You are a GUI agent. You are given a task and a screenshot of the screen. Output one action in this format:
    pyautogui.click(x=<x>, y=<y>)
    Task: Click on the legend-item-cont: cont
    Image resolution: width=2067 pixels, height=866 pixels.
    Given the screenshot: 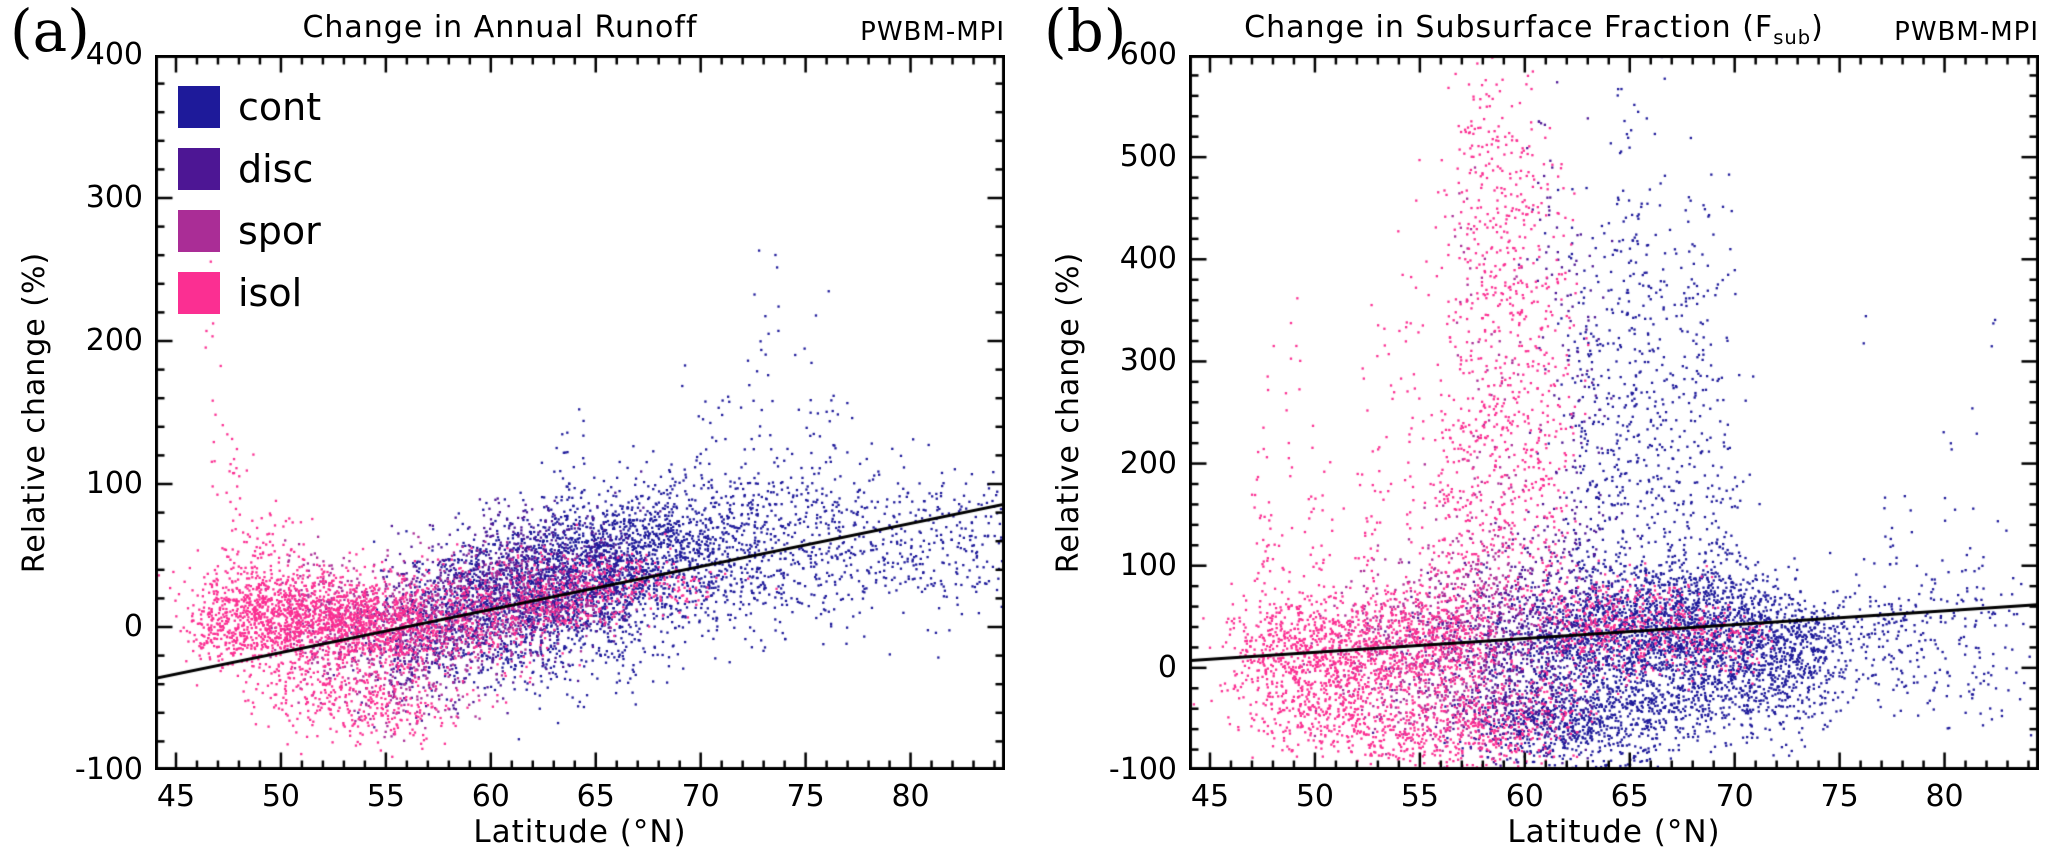 What is the action you would take?
    pyautogui.click(x=249, y=107)
    